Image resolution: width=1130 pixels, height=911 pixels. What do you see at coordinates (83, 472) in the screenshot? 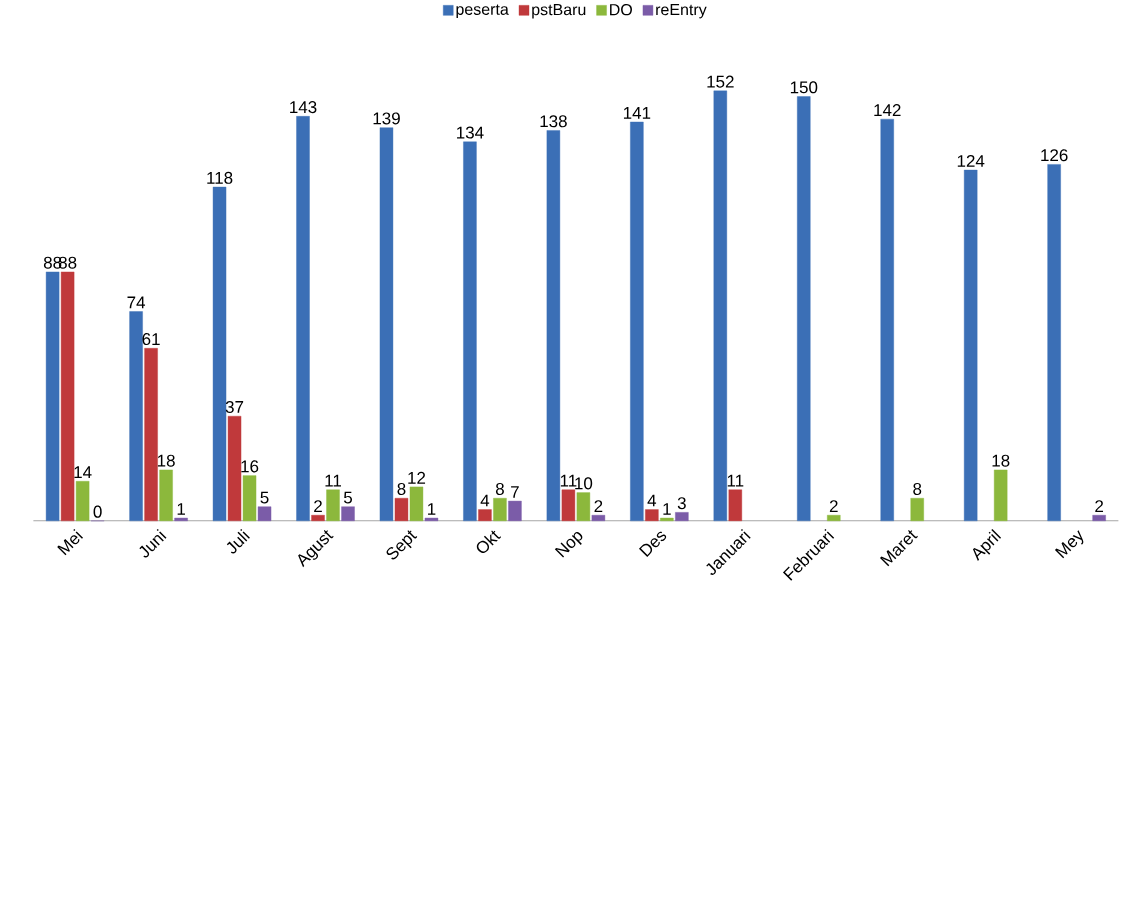
I see `data-label: 14` at bounding box center [83, 472].